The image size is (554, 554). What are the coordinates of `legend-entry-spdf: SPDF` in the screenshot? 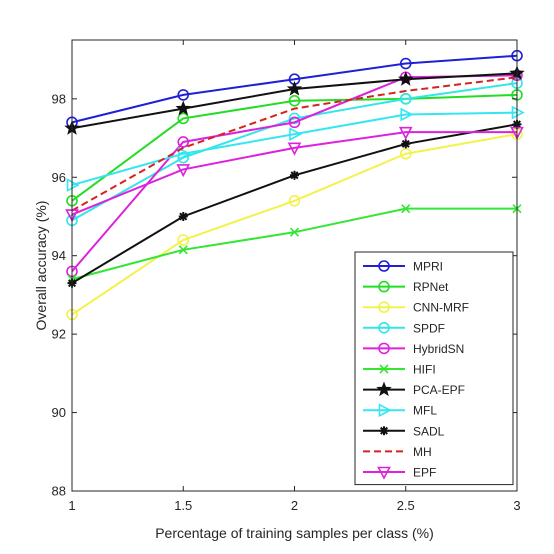 It's located at (404, 328).